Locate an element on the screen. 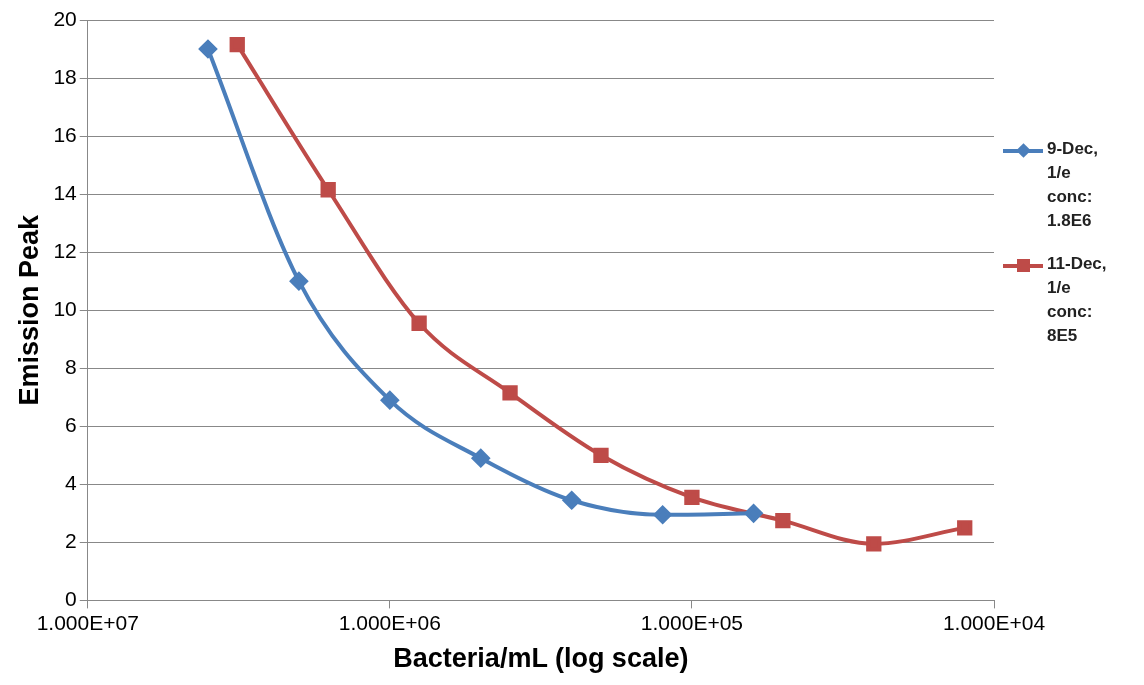 The height and width of the screenshot is (685, 1144). y-tick-label: 16 is located at coordinates (65, 134).